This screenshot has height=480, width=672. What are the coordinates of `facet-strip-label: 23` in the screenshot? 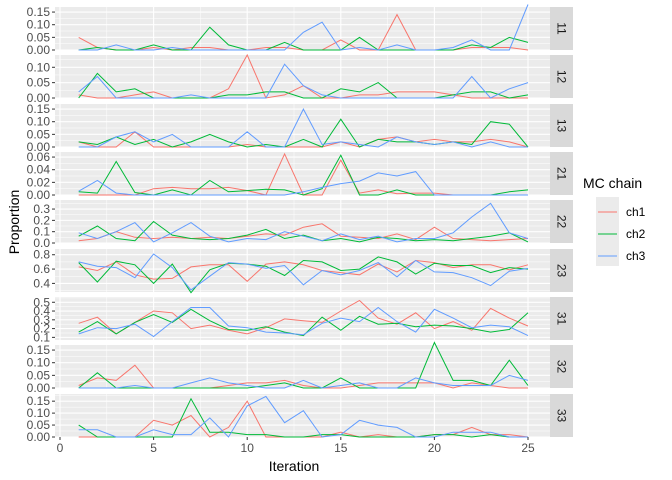 It's located at (562, 271).